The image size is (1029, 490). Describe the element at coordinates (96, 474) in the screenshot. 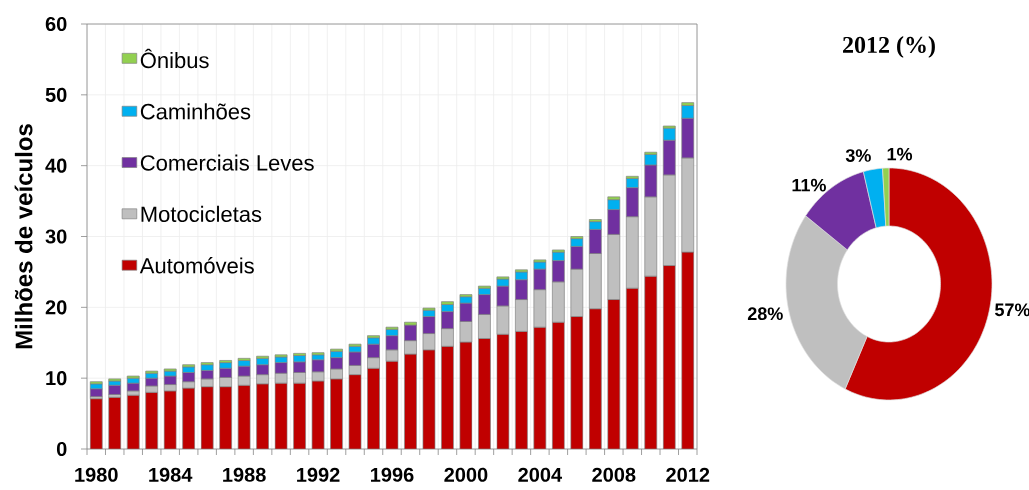

I see `x-tick-label: 1980` at that location.